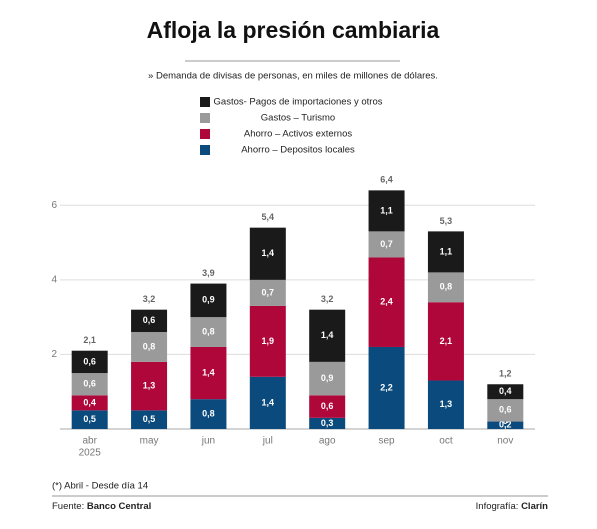 Image resolution: width=597 pixels, height=529 pixels. I want to click on value-label: 1,9, so click(268, 341).